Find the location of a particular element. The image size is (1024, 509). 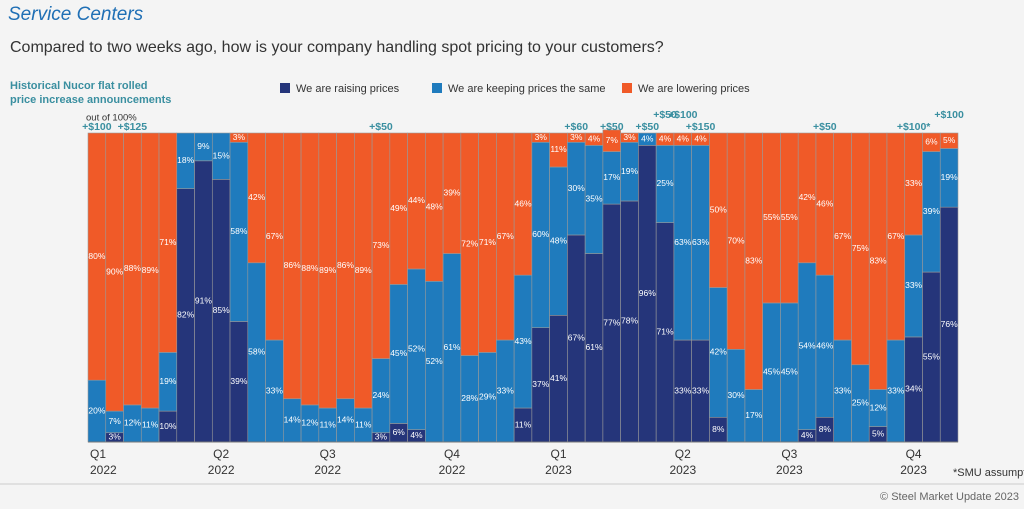

value-label: 9% is located at coordinates (203, 146).